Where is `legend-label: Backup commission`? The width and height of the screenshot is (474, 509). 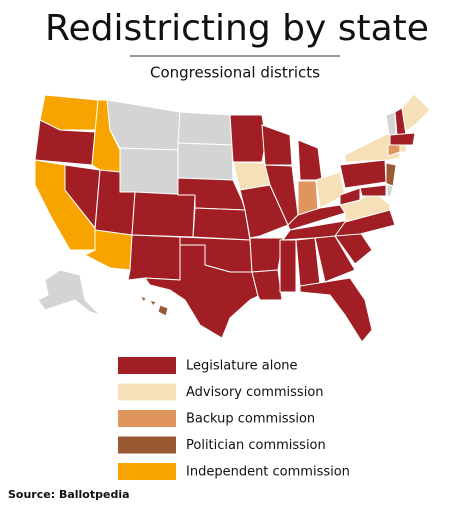 legend-label: Backup commission is located at coordinates (250, 419).